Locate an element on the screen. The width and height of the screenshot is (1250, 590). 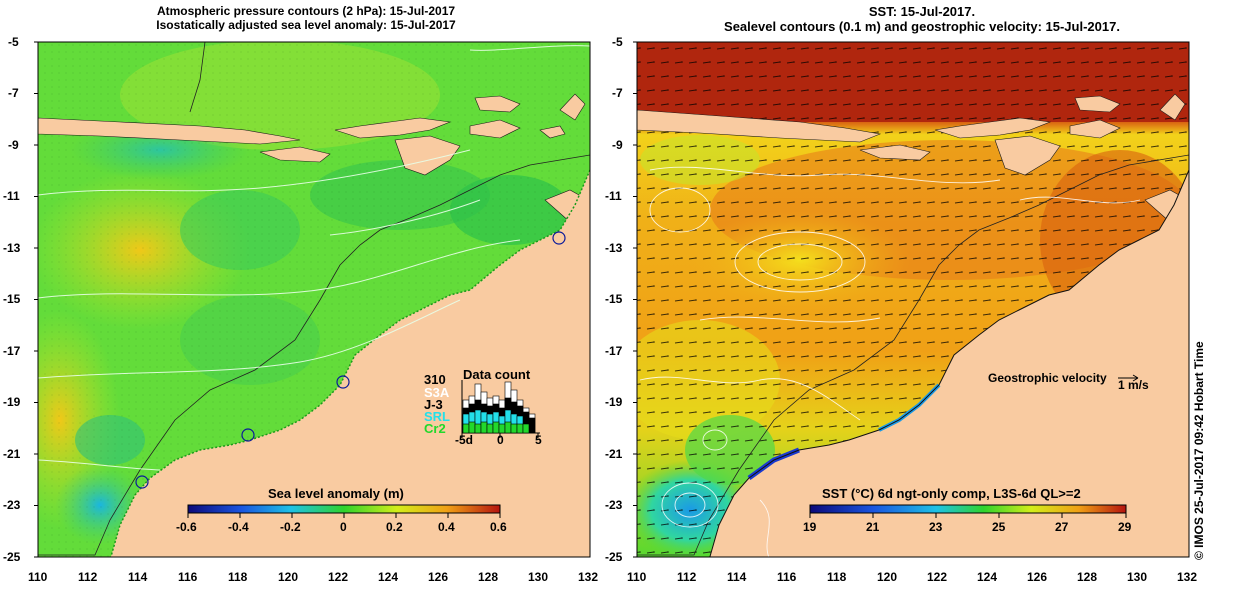
data-count-max: 310 is located at coordinates (435, 379).